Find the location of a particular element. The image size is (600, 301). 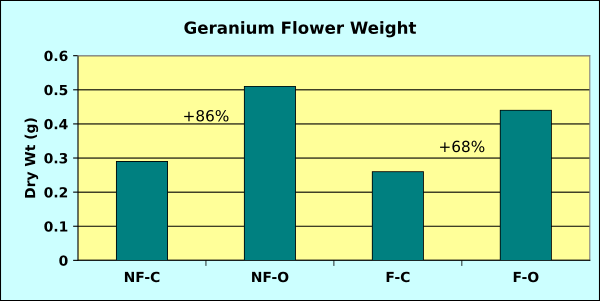

annotation: +86% is located at coordinates (206, 116).